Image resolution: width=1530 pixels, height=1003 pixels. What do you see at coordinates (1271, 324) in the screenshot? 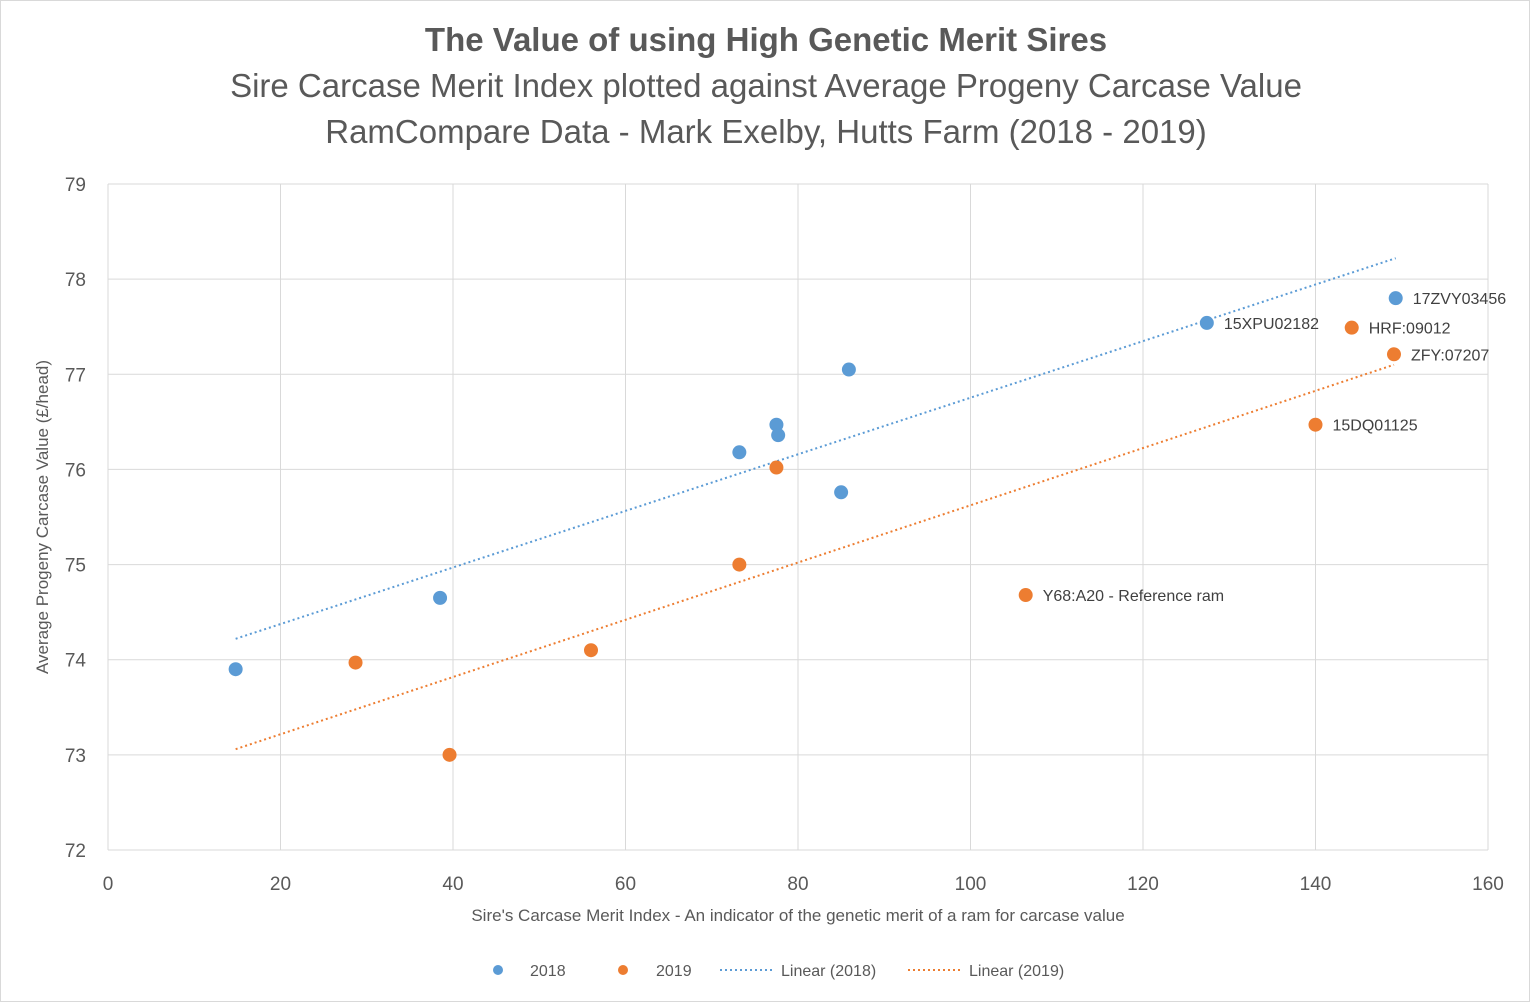
I see `point-label: 15XPU02182` at bounding box center [1271, 324].